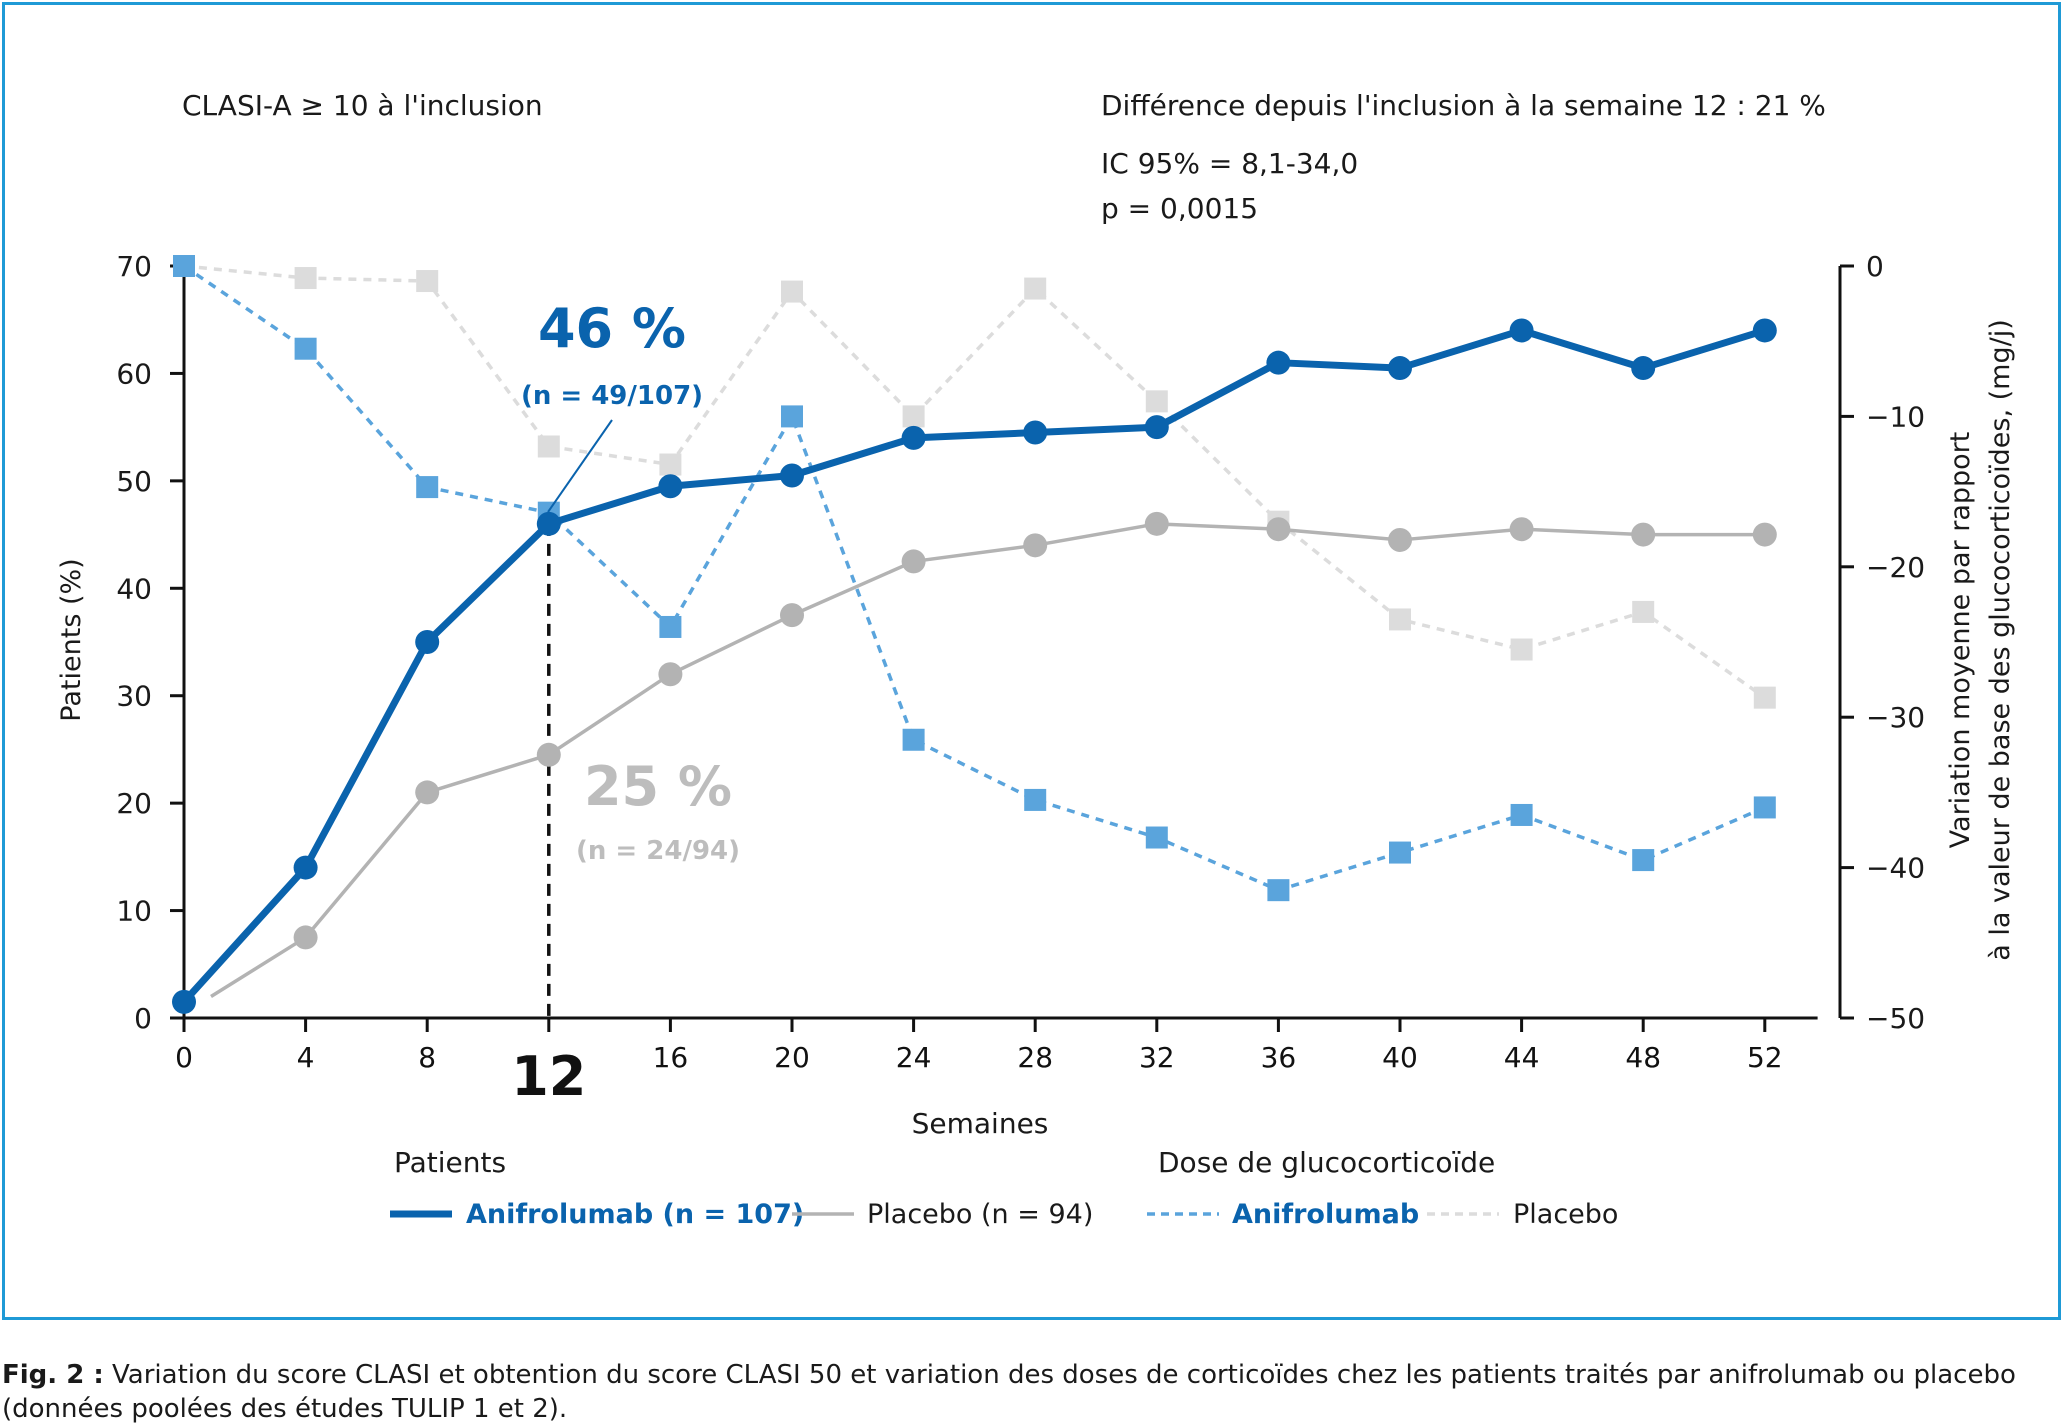 The height and width of the screenshot is (1428, 2067). I want to click on placebo-percent-annotation: 25 %, so click(658, 786).